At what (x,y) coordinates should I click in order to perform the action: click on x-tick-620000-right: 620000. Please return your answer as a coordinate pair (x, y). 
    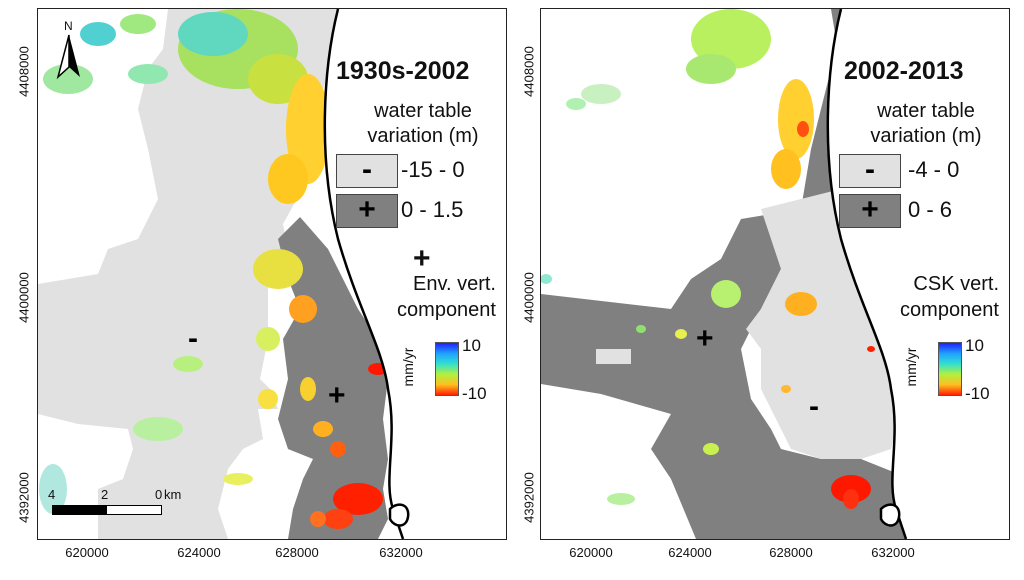
    Looking at the image, I should click on (591, 552).